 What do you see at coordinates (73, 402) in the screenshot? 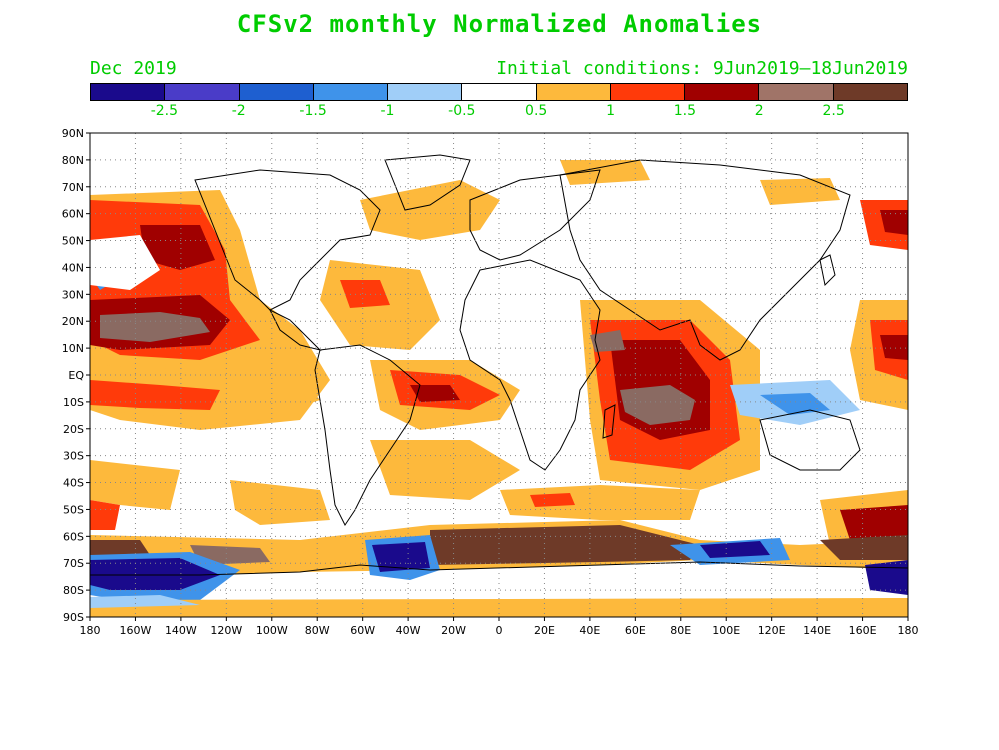
I see `latitude-label: 10S` at bounding box center [73, 402].